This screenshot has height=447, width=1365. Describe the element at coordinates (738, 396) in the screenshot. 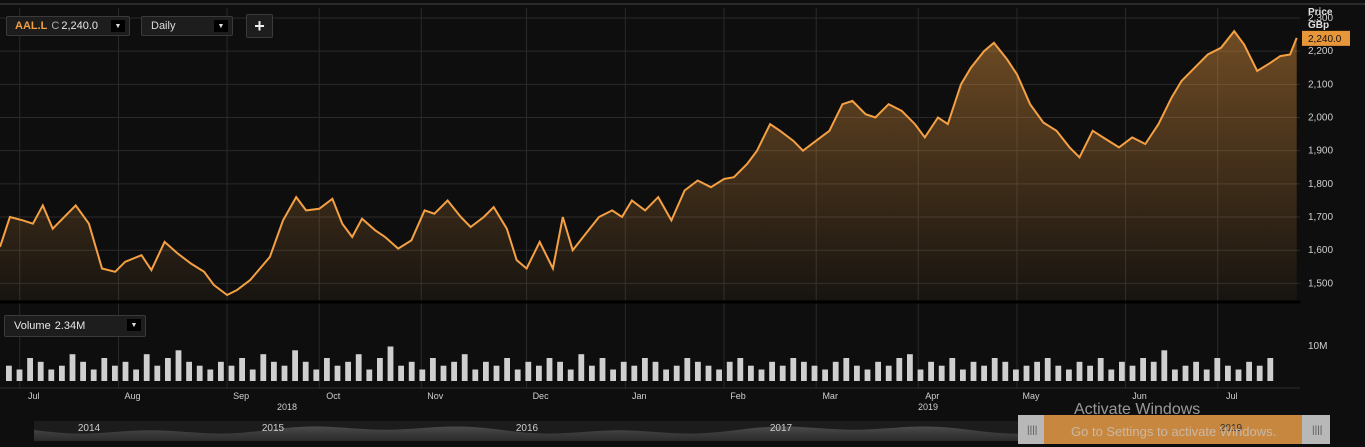

I see `month-label: Feb` at that location.